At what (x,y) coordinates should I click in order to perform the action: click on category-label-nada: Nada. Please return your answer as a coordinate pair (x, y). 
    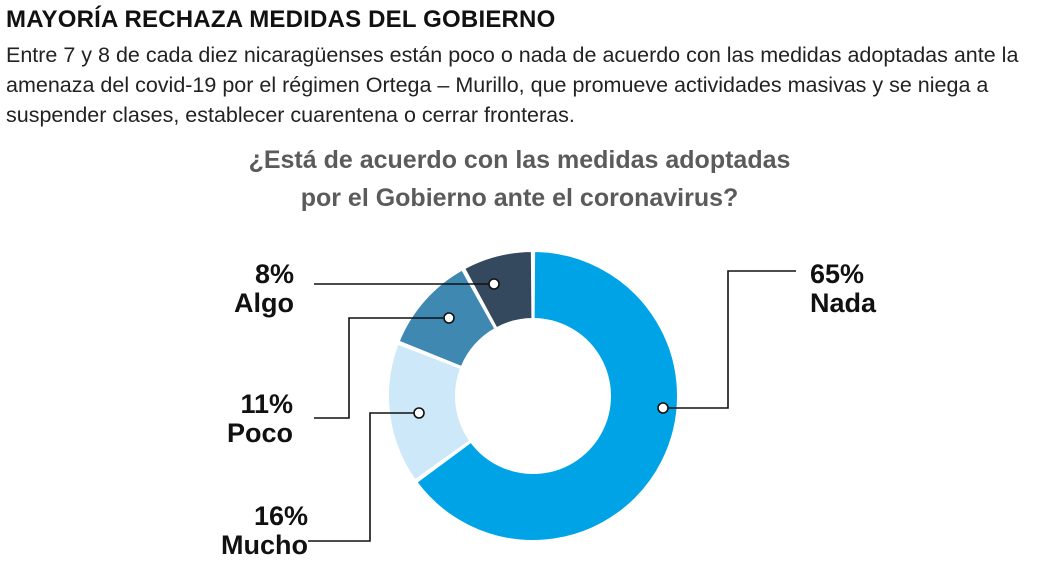
    Looking at the image, I should click on (843, 303).